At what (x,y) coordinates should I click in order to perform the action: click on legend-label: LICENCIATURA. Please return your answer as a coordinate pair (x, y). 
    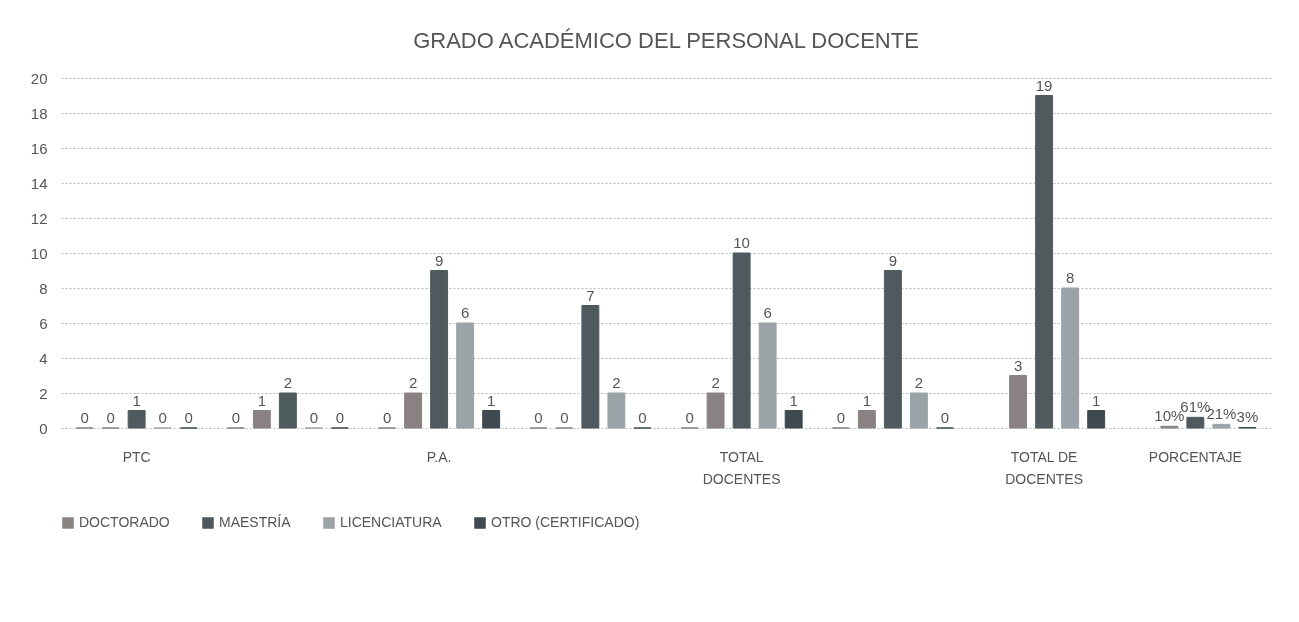
    Looking at the image, I should click on (391, 522).